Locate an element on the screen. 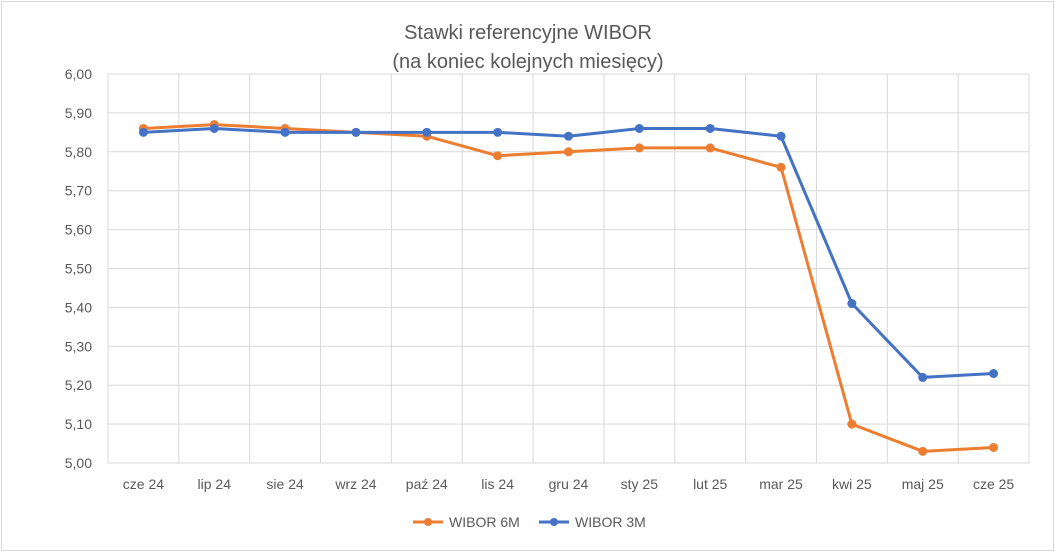 This screenshot has width=1055, height=552. x-tick-label: wrz 24 is located at coordinates (355, 484).